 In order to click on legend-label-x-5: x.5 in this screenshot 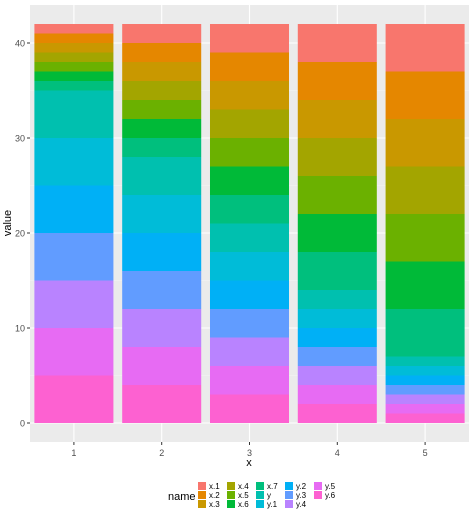, I will do `click(243, 495)`.